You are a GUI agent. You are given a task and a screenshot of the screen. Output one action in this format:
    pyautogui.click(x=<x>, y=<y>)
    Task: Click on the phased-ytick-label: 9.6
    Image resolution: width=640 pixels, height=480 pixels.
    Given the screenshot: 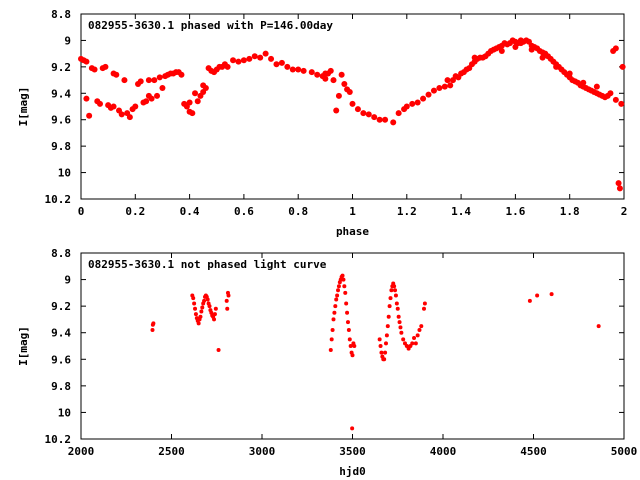 What is the action you would take?
    pyautogui.click(x=61, y=120)
    